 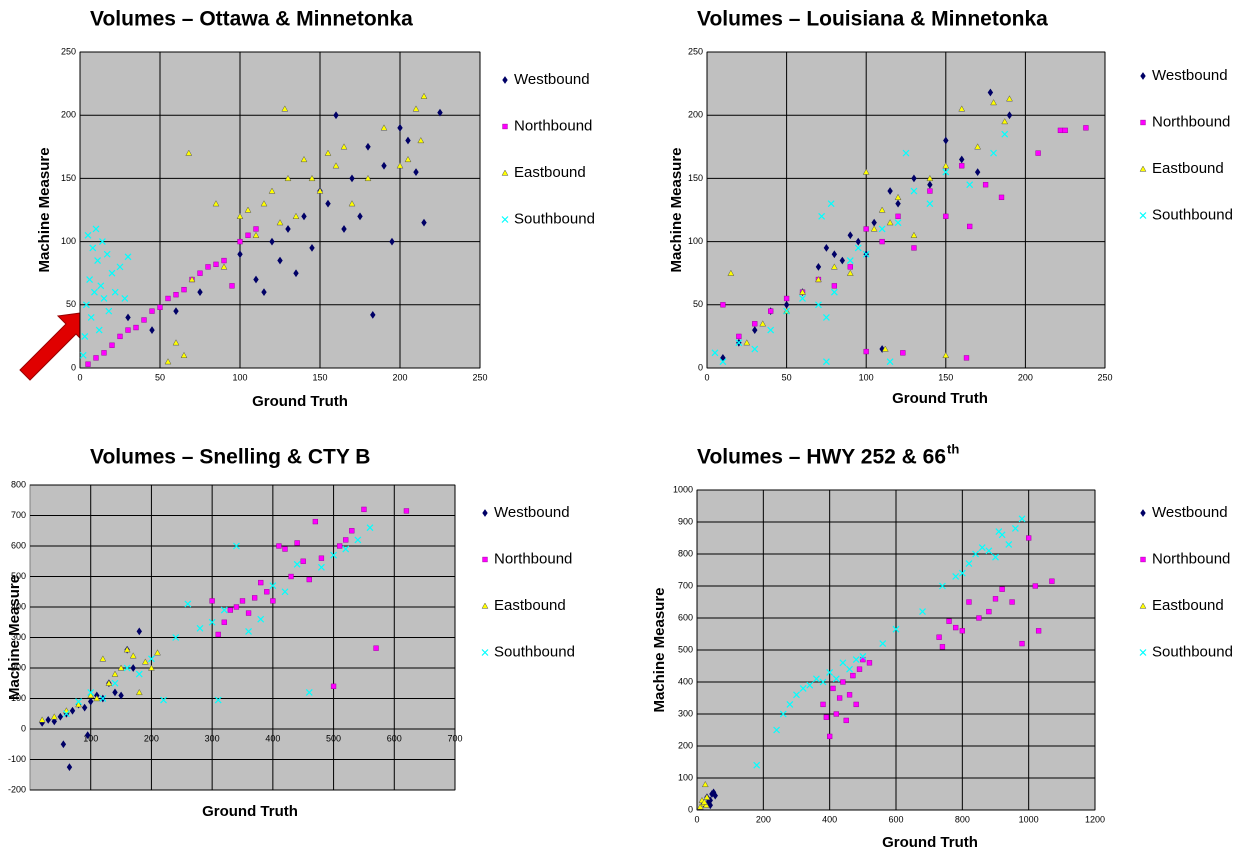 I want to click on x-tick-label: 800, so click(x=962, y=819).